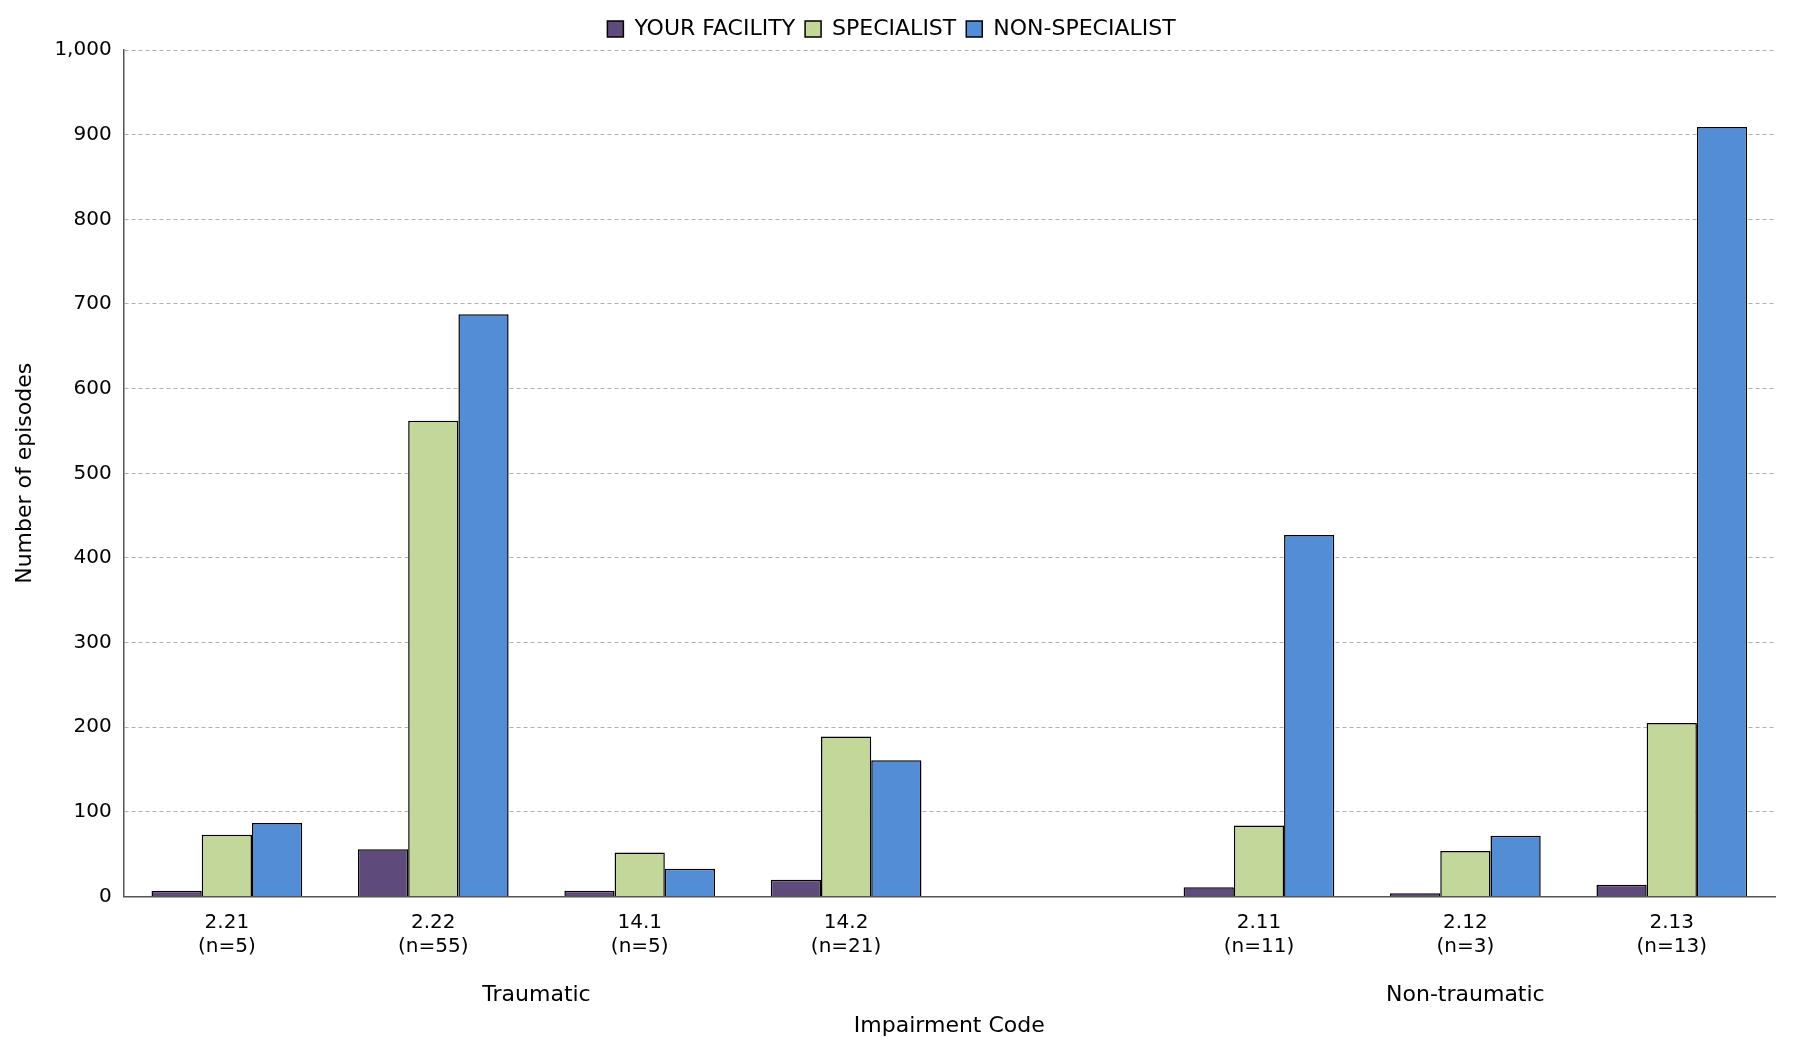  I want to click on y-tick-label: 900, so click(92, 132).